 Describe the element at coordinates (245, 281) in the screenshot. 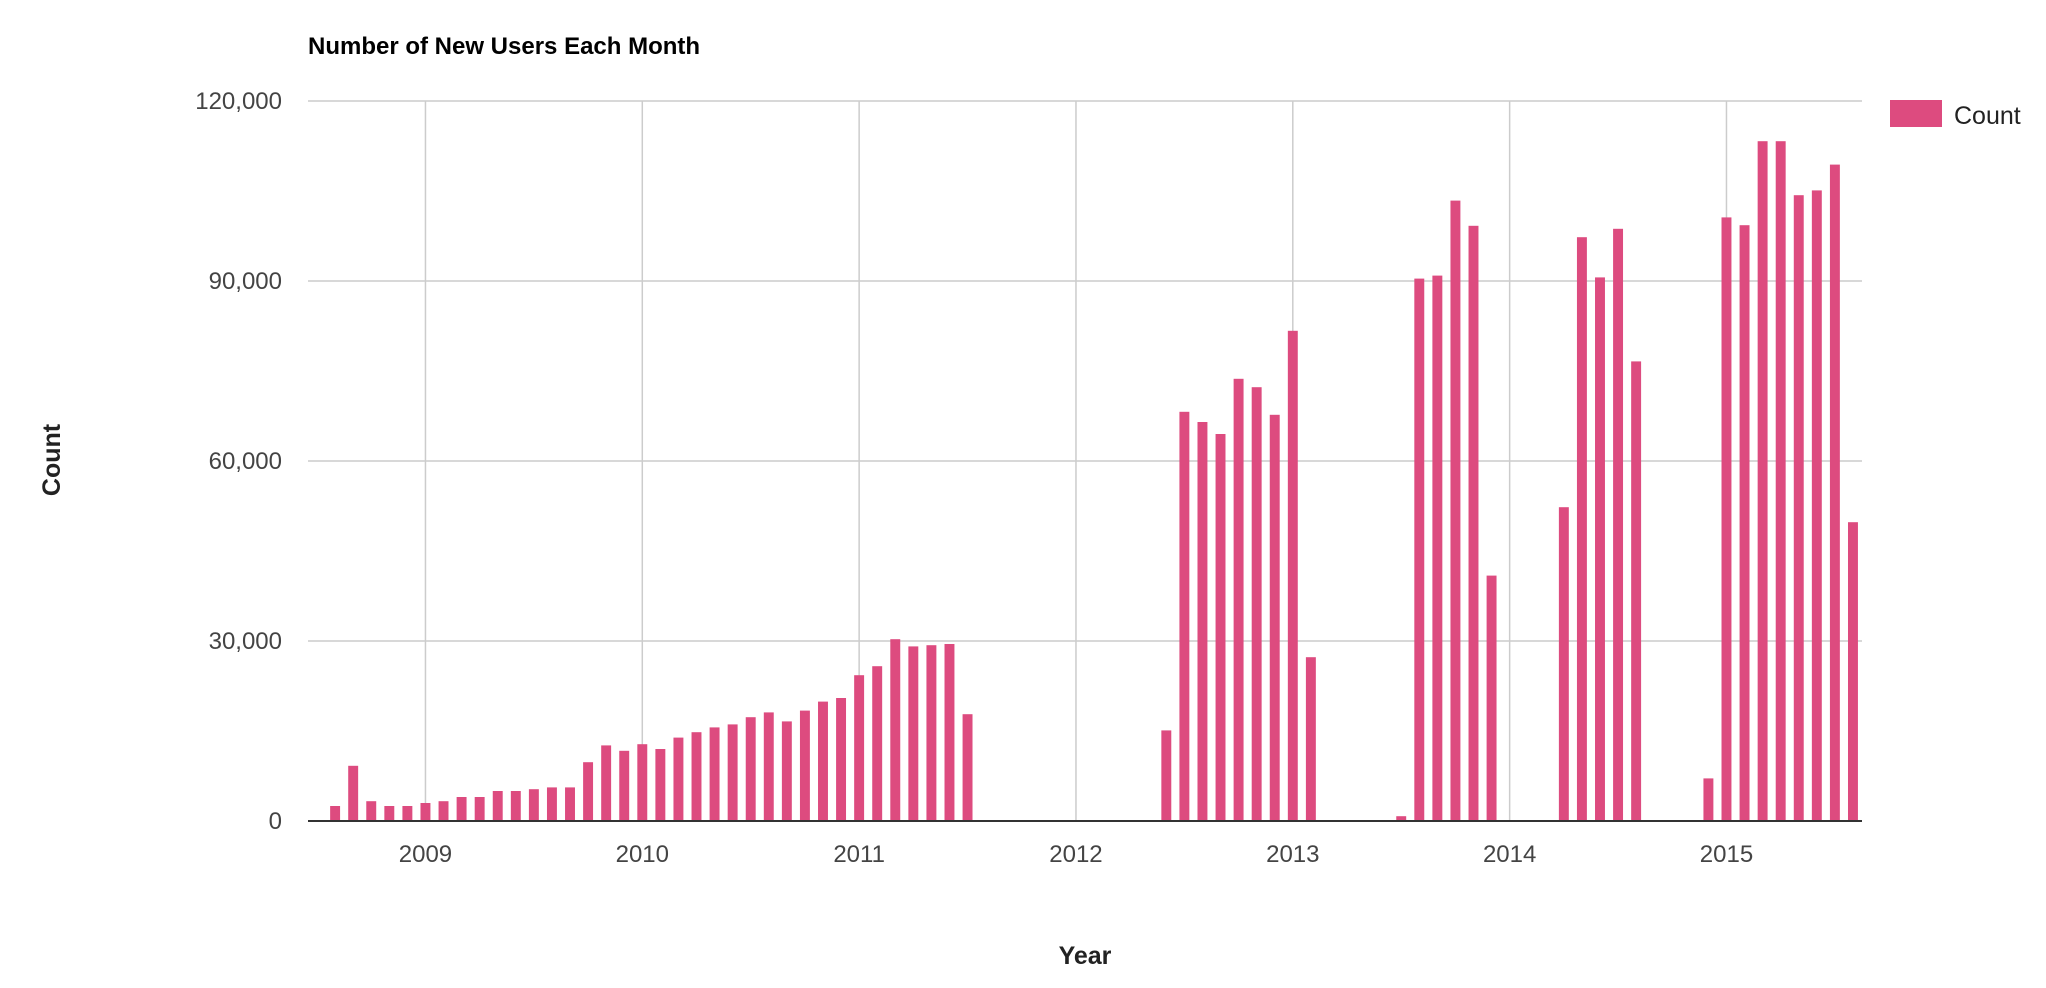

I see `y-tick-label: 90,000` at that location.